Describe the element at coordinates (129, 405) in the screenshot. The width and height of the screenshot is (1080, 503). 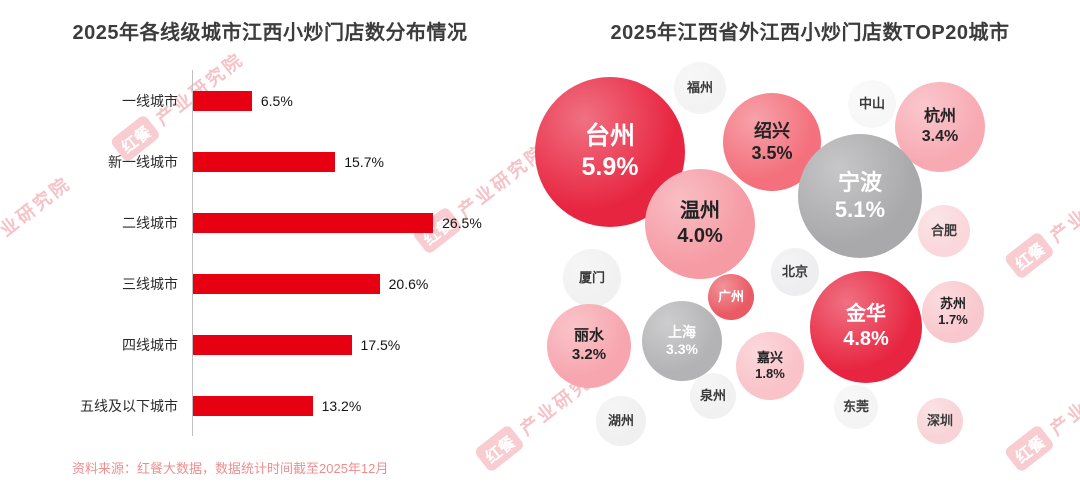
I see `bar-category-label: 五线及以下城市` at that location.